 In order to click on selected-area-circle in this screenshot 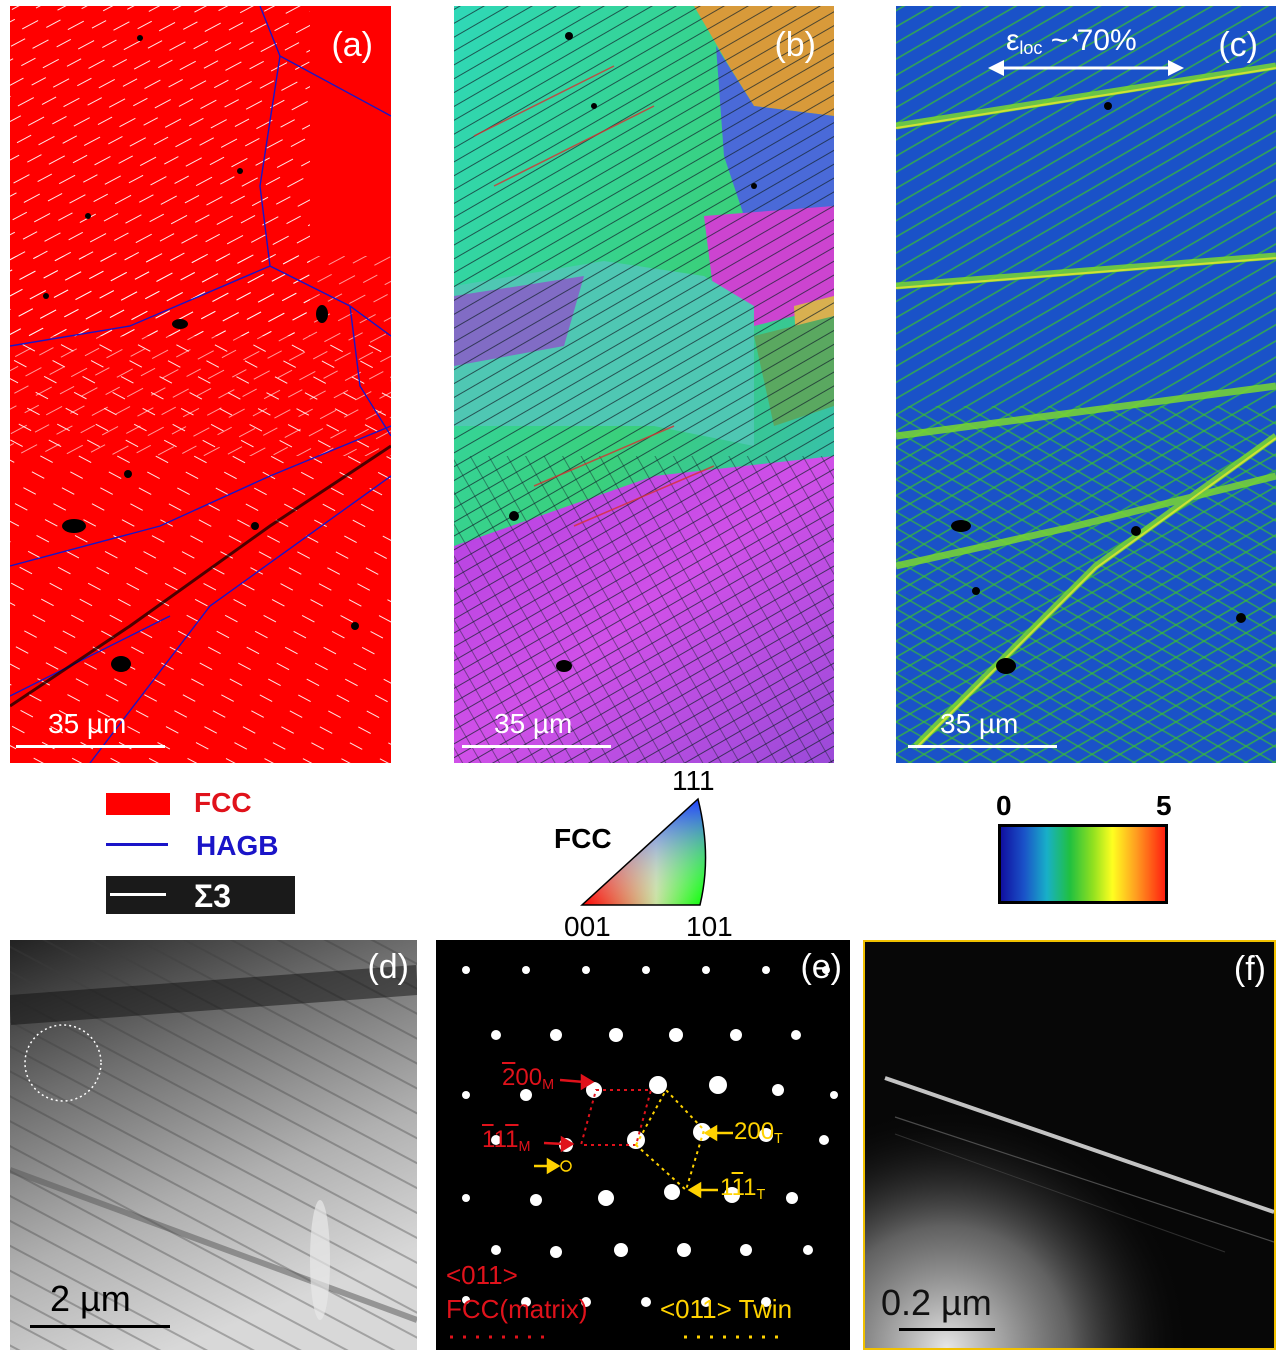, I will do `click(63, 1063)`.